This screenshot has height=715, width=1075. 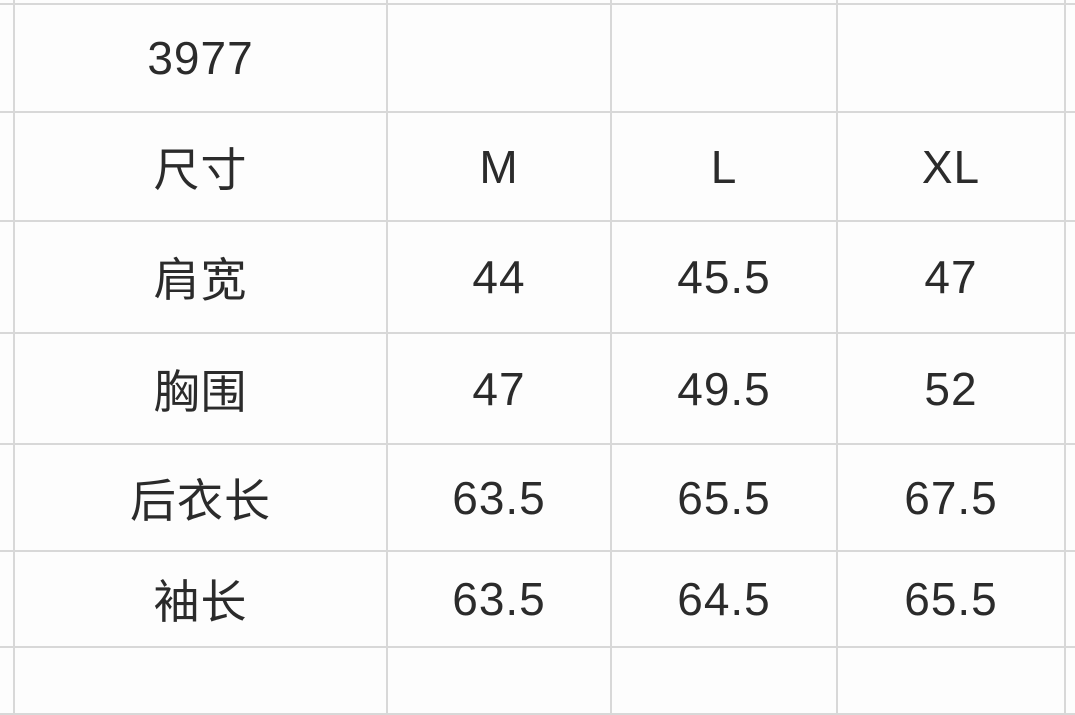 What do you see at coordinates (725, 167) in the screenshot?
I see `cell-size-l: L` at bounding box center [725, 167].